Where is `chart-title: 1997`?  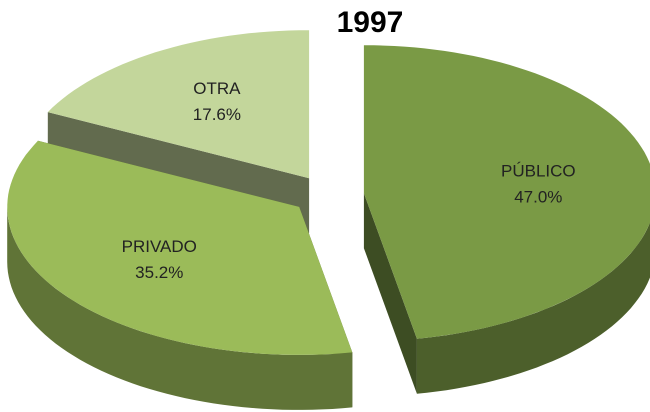
chart-title: 1997 is located at coordinates (370, 22).